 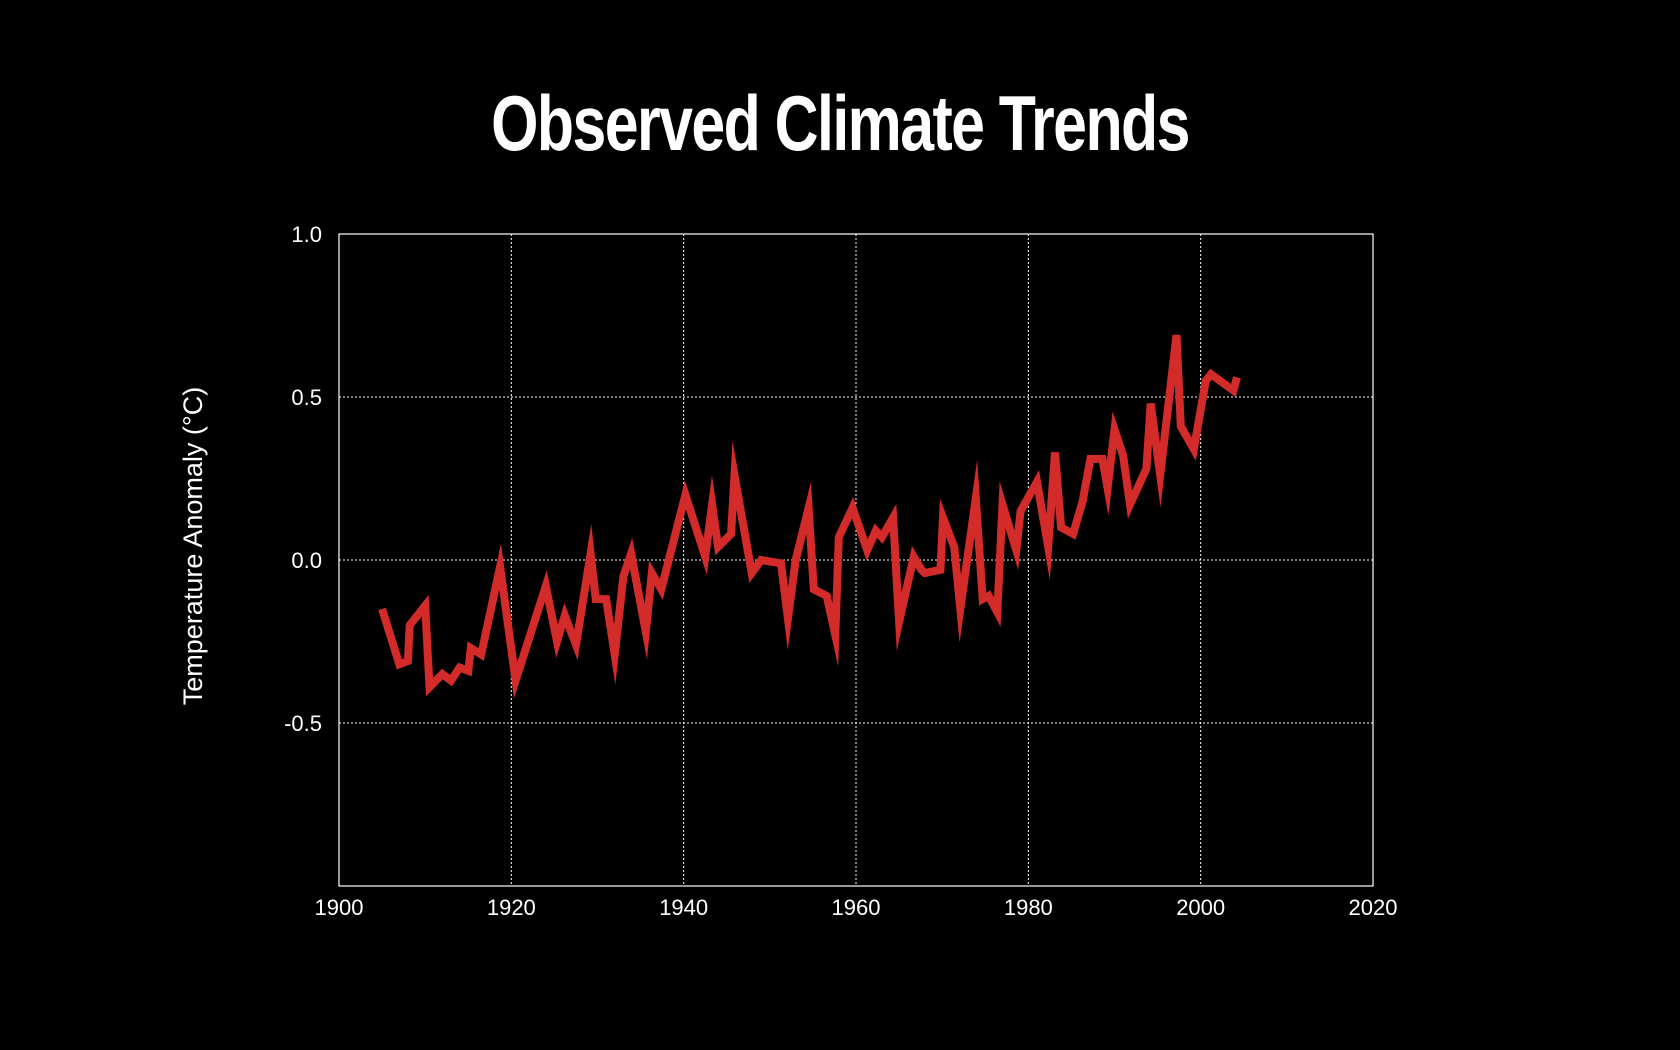 What do you see at coordinates (1028, 907) in the screenshot?
I see `x-tick-label: 1980` at bounding box center [1028, 907].